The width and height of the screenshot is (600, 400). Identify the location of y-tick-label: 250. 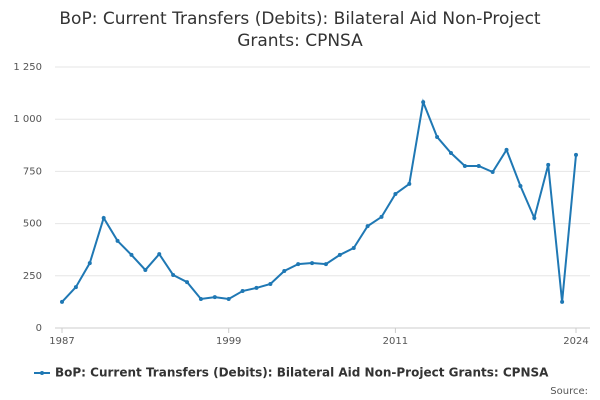
(32, 276).